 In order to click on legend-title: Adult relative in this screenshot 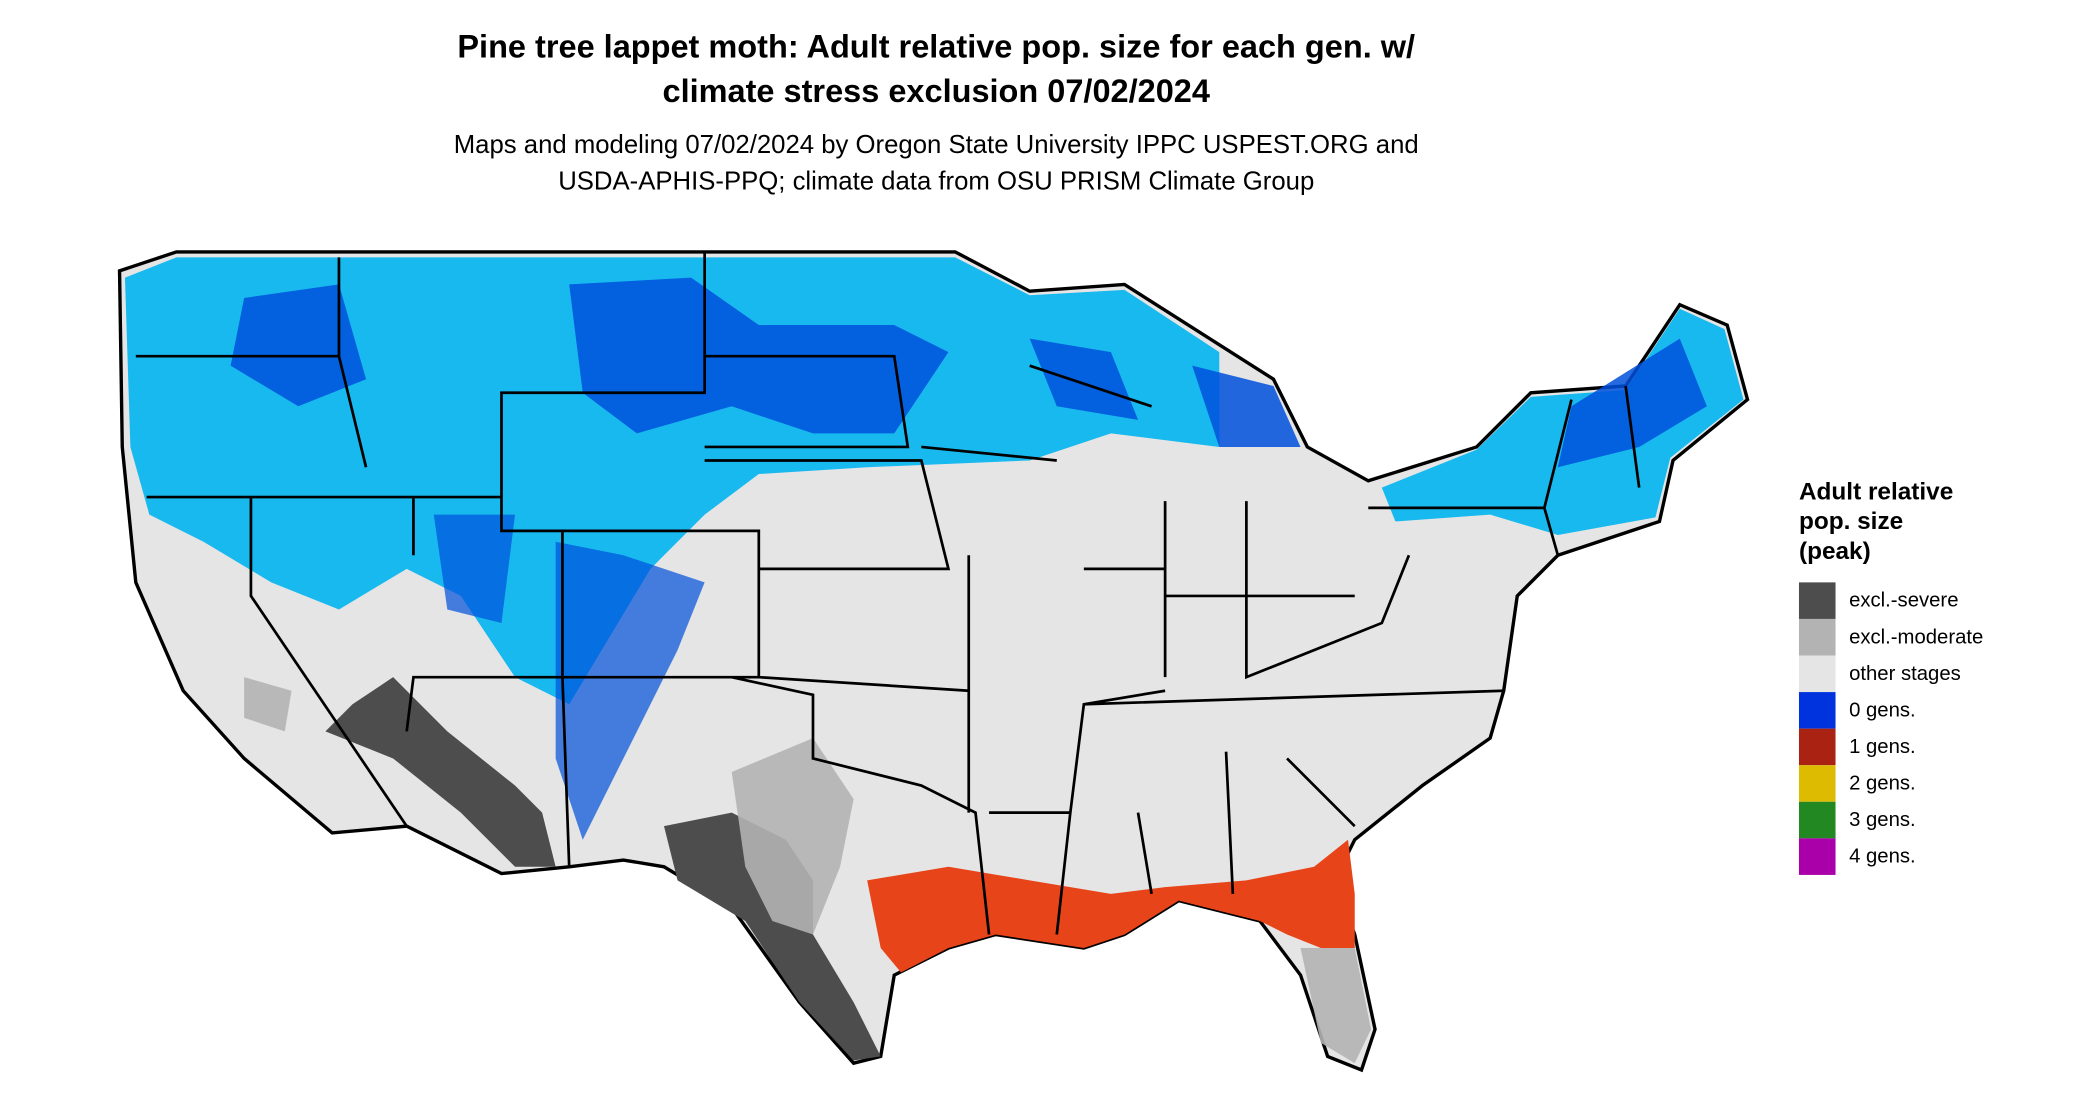, I will do `click(1876, 491)`.